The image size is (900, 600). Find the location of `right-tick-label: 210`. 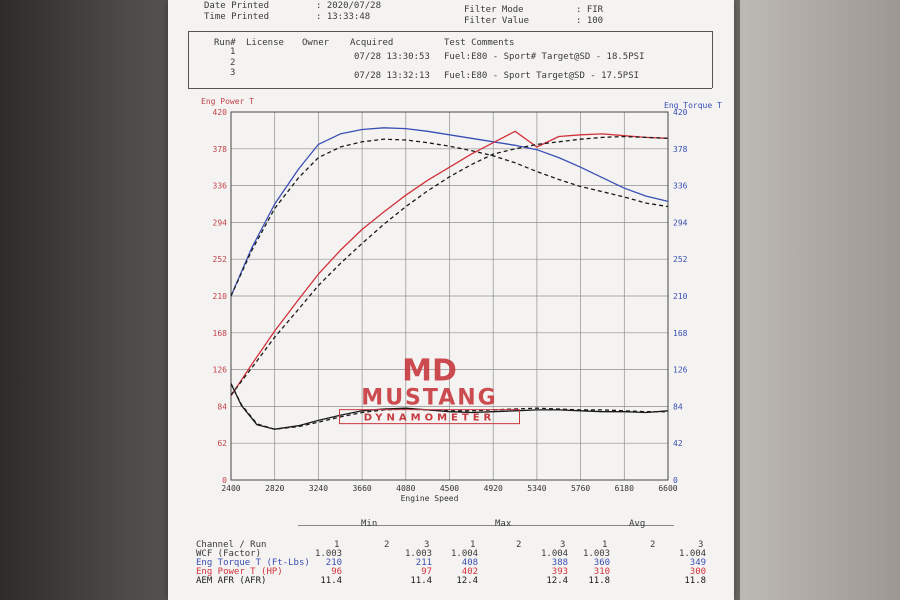

right-tick-label: 210 is located at coordinates (680, 296).